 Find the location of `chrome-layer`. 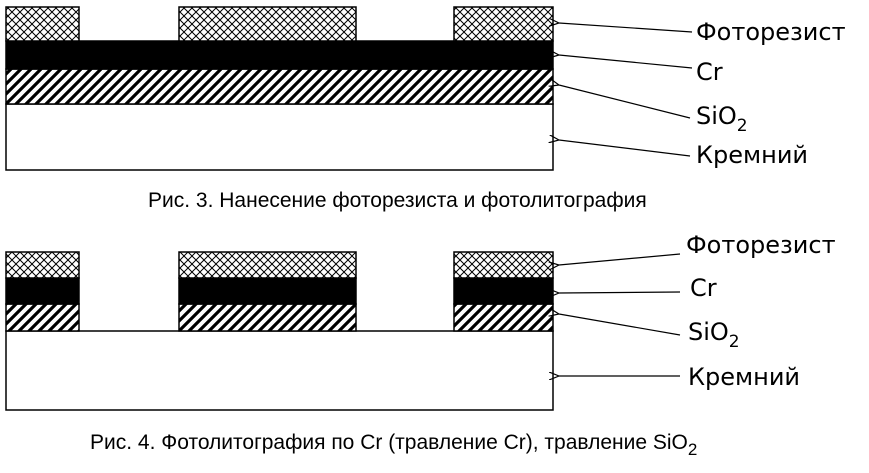

chrome-layer is located at coordinates (279, 55).